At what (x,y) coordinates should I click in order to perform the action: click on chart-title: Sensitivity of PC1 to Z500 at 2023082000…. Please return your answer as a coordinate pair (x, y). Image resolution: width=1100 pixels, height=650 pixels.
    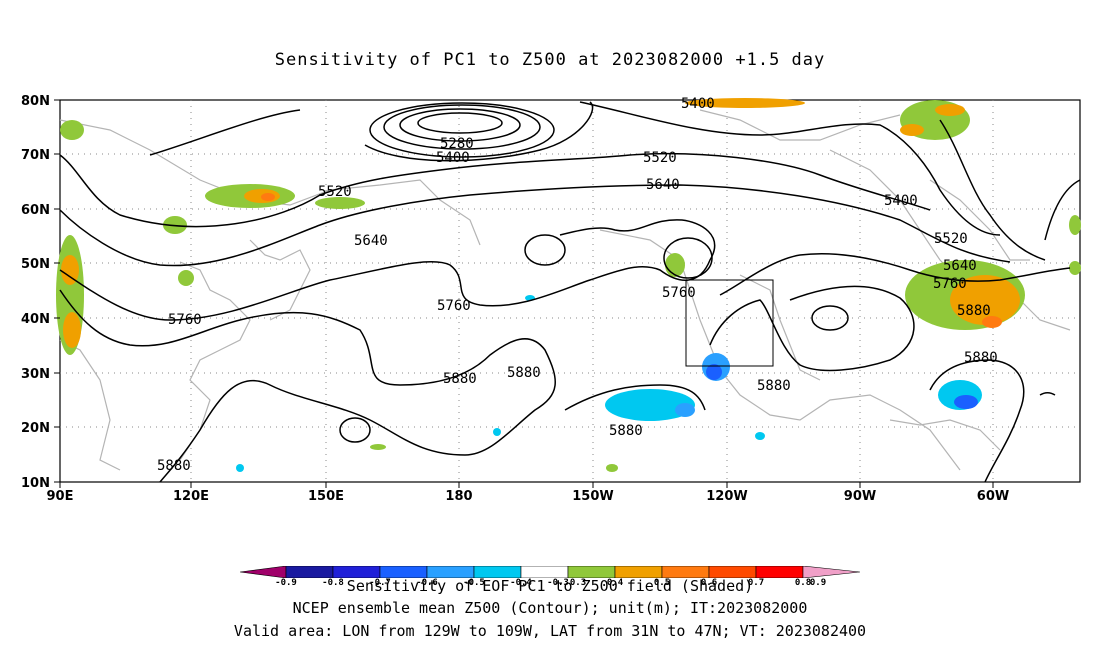
    Looking at the image, I should click on (550, 60).